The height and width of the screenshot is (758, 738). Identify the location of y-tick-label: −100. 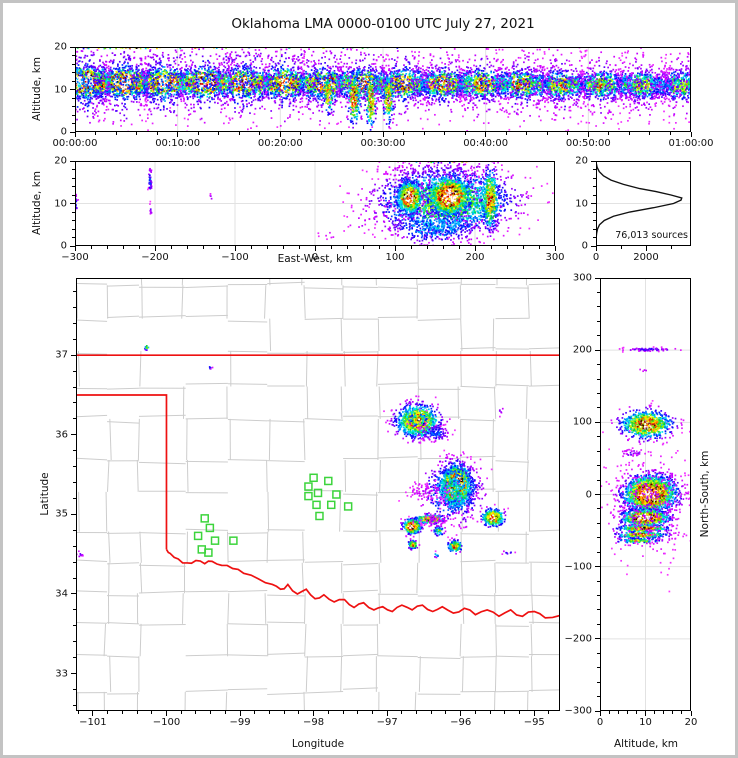
(578, 567).